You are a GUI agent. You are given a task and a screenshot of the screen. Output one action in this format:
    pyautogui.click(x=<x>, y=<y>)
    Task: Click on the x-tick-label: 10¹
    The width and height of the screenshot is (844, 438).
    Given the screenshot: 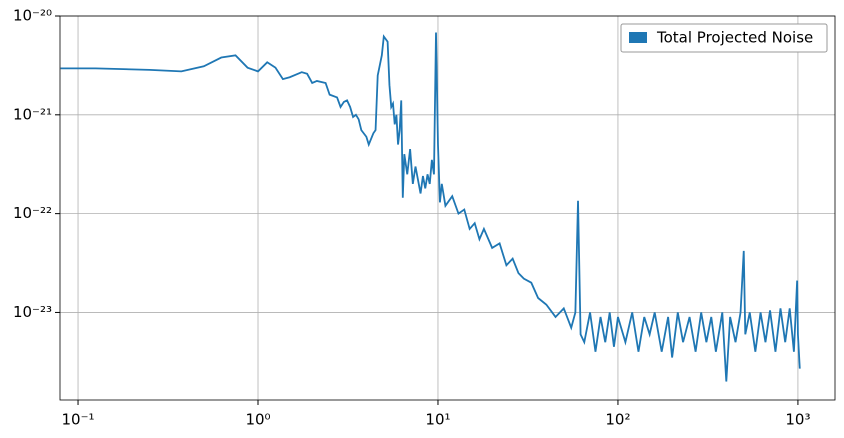 What is the action you would take?
    pyautogui.click(x=437, y=420)
    